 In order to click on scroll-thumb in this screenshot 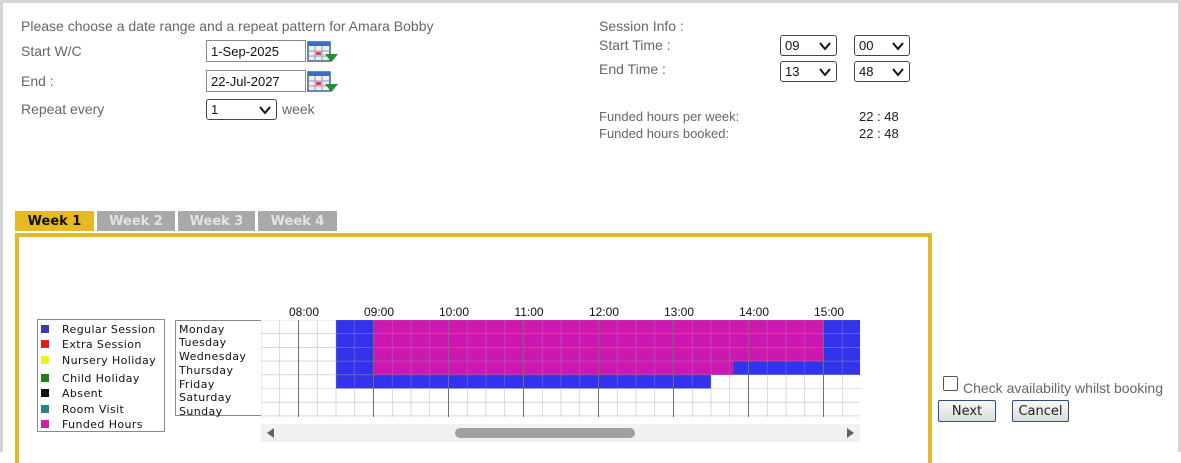, I will do `click(545, 433)`.